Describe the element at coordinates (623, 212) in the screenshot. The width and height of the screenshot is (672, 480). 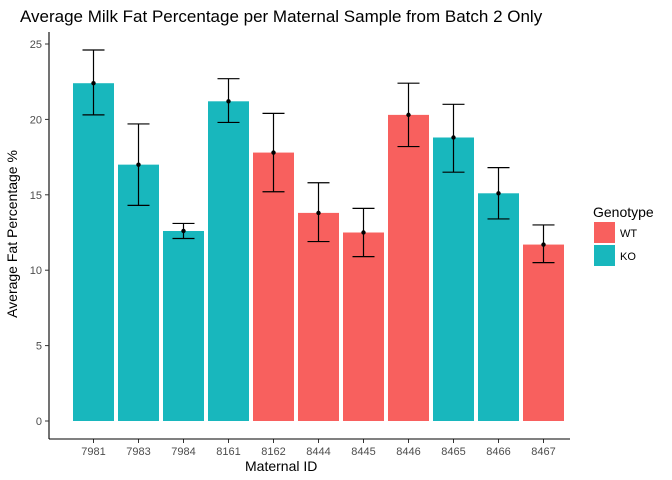
I see `legend-title: Genotype` at that location.